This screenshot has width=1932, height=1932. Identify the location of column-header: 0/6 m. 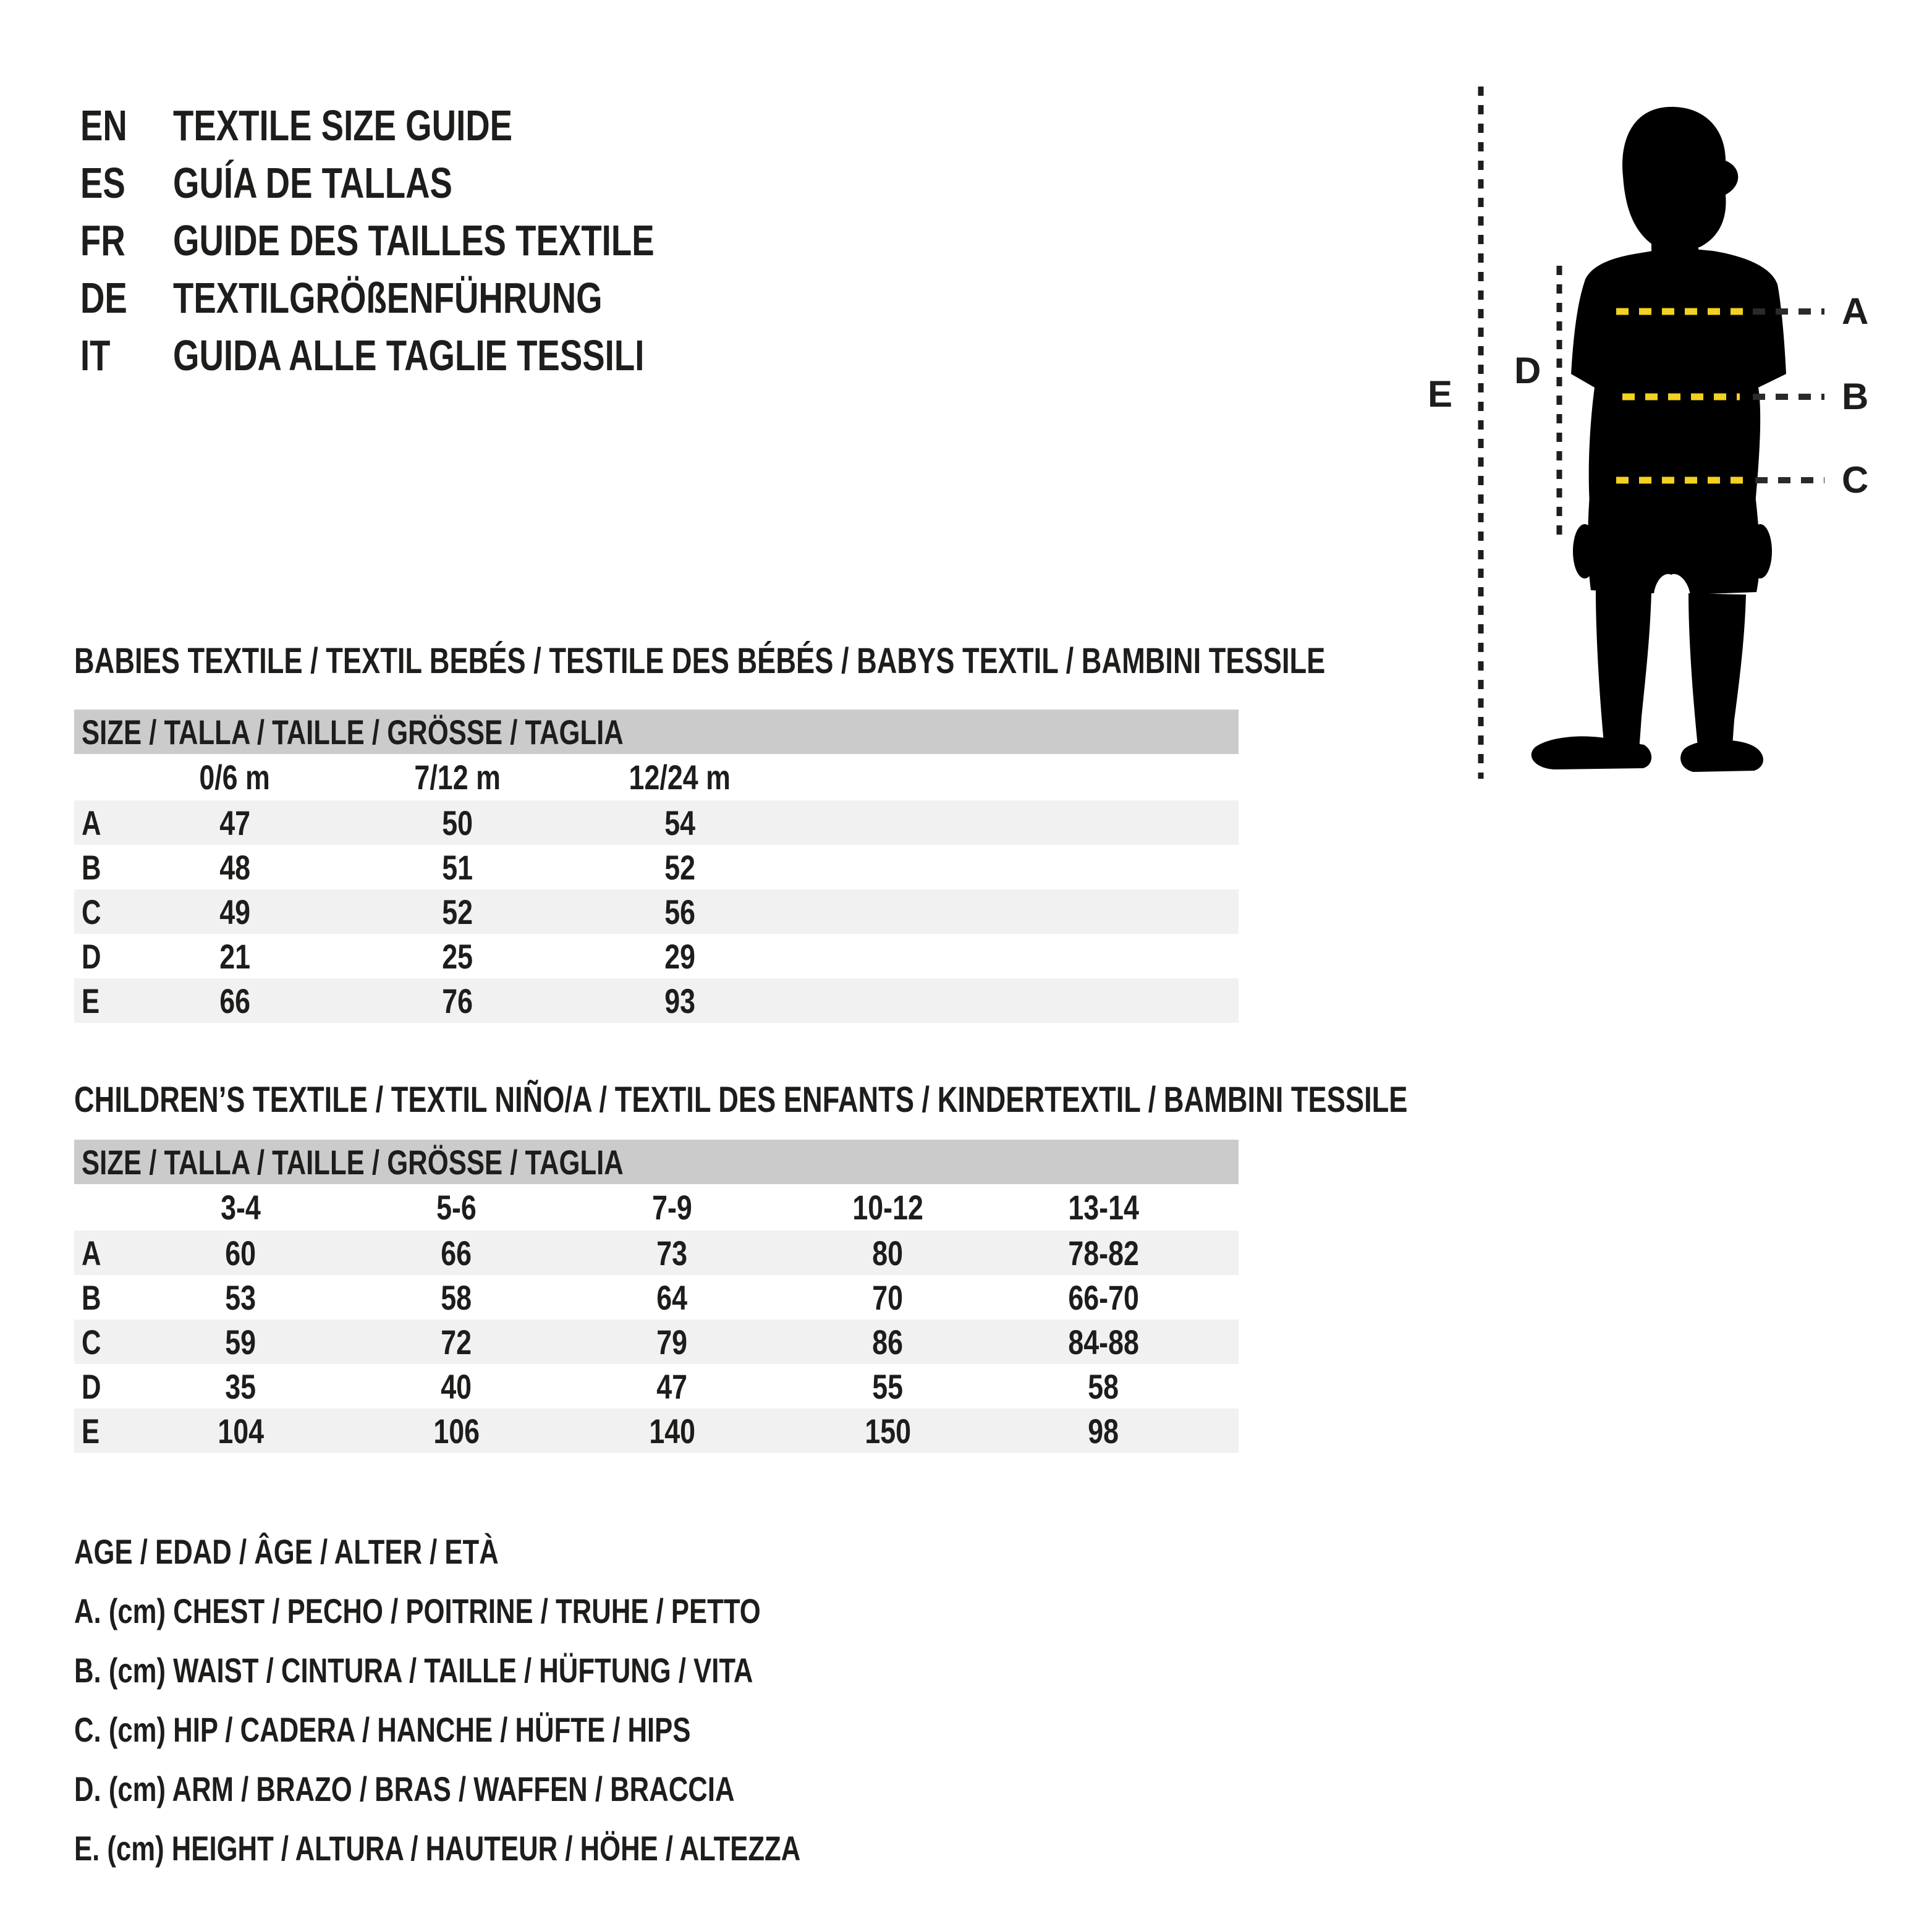
(235, 777).